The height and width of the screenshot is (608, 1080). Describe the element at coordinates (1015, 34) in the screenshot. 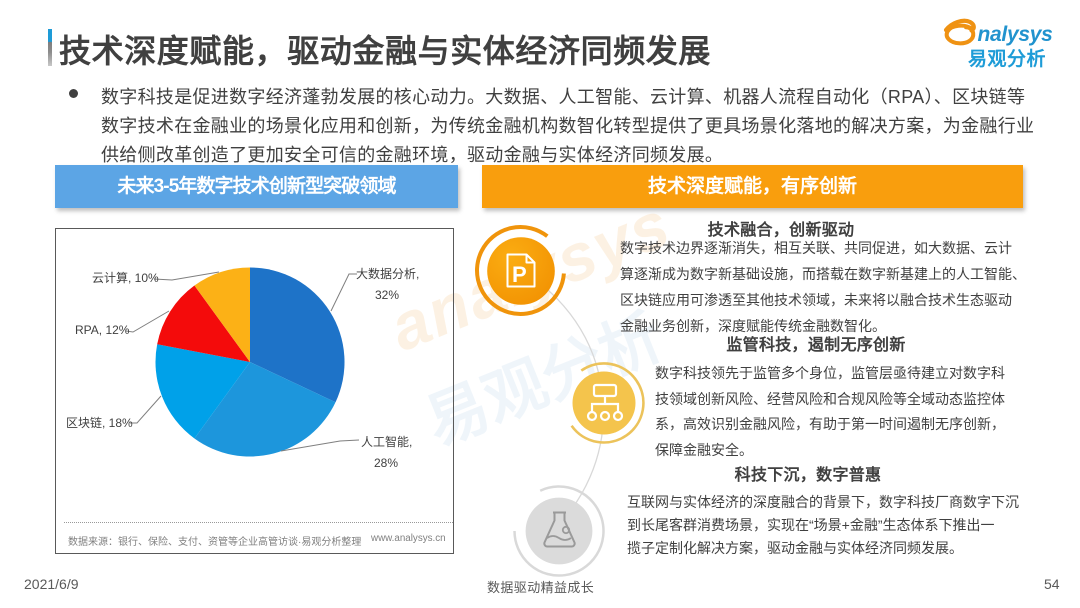

I see `svg-text: nalysys` at that location.